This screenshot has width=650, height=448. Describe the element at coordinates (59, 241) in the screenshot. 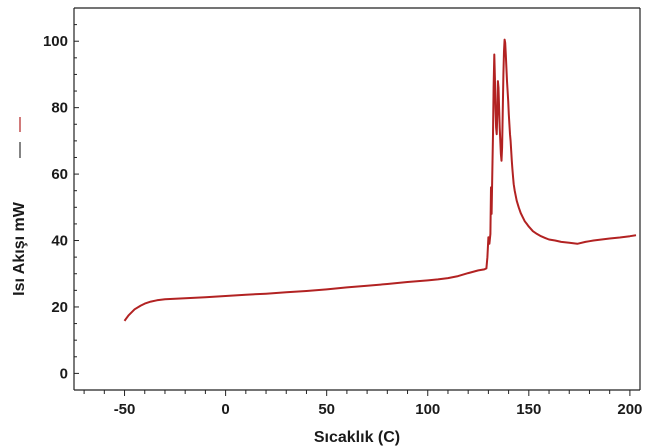

I see `y-tick-label: 40` at that location.